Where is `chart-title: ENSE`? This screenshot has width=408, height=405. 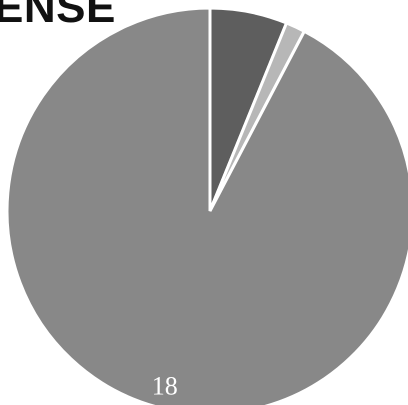
chart-title: ENSE is located at coordinates (58, 16).